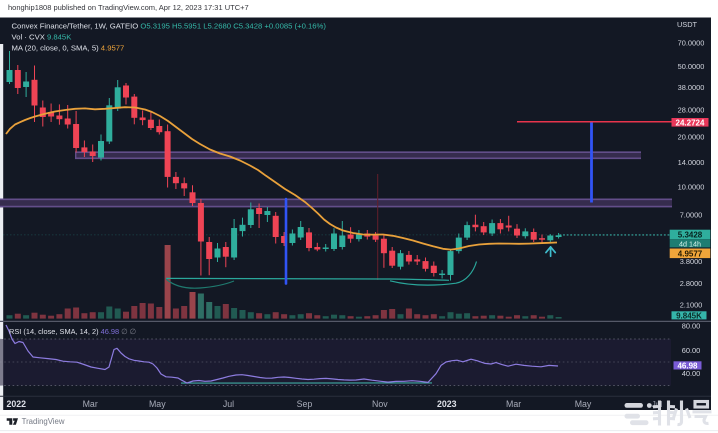 The image size is (718, 433). Describe the element at coordinates (691, 373) in the screenshot. I see `svg-text: 40.00` at that location.